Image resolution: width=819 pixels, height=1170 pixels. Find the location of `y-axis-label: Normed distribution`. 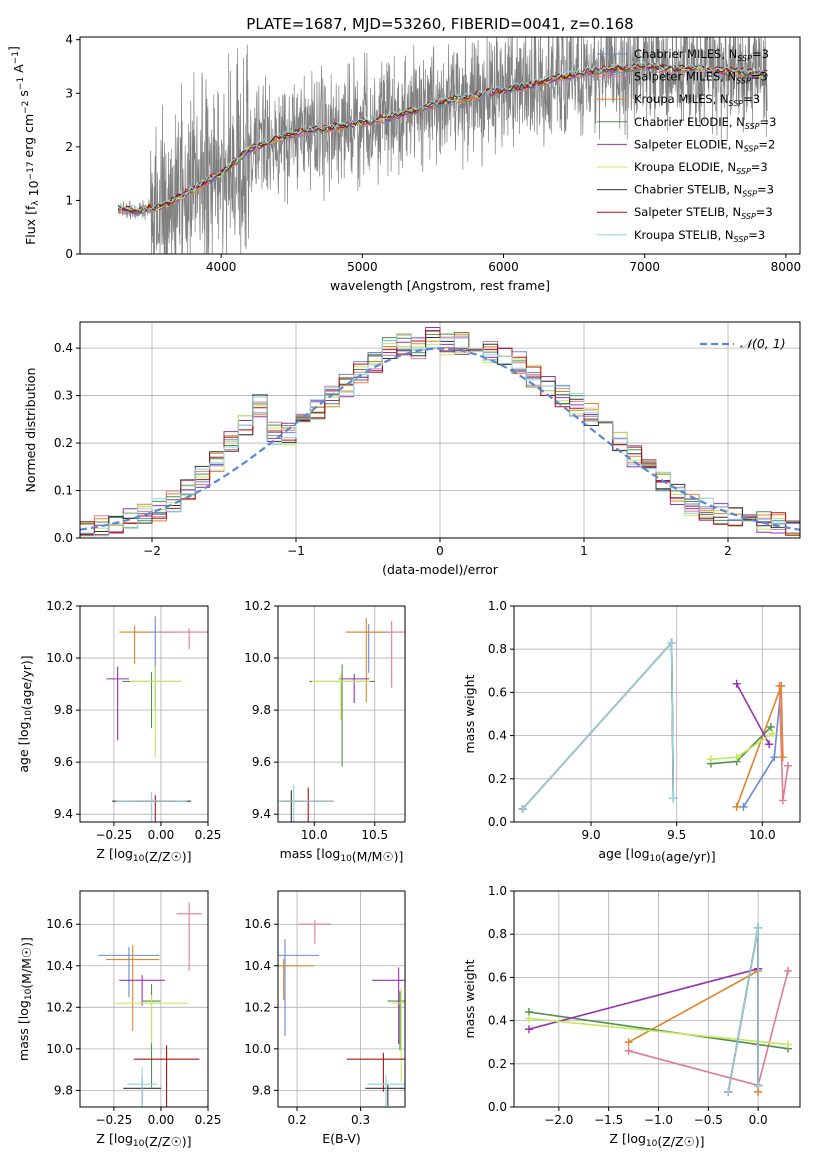

y-axis-label: Normed distribution is located at coordinates (30, 430).